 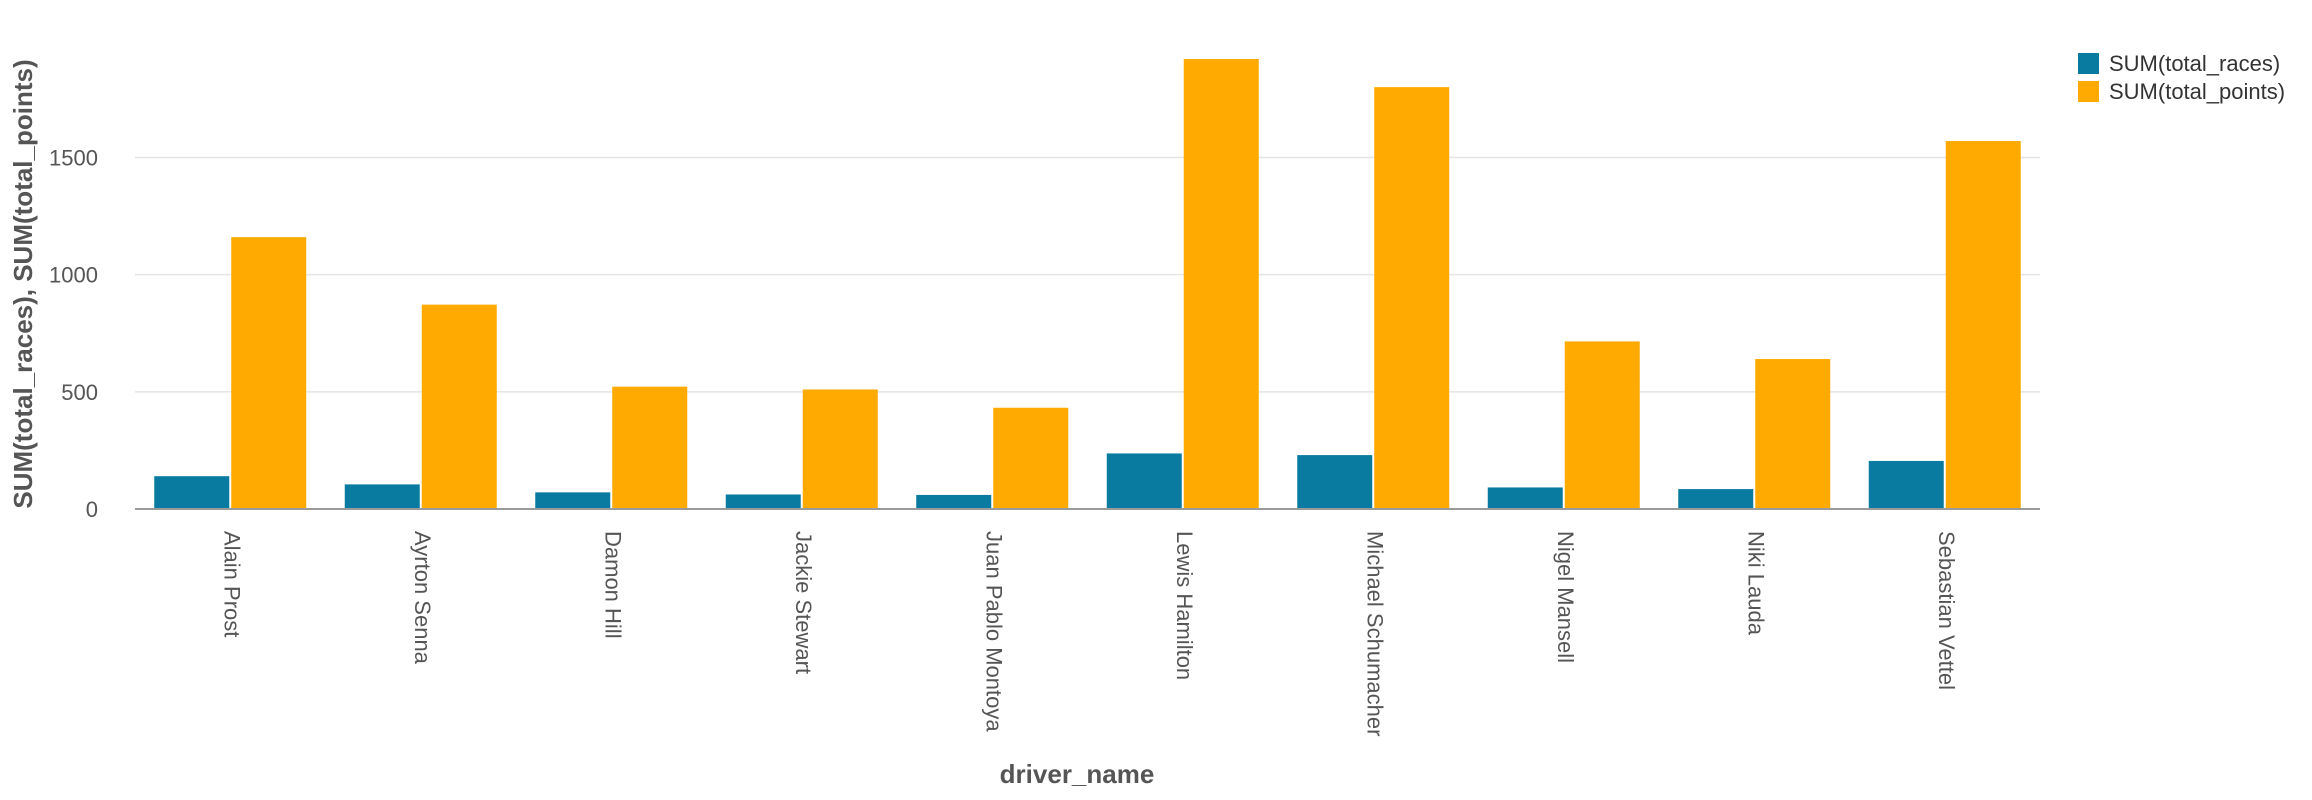 I want to click on y-tick-label: 1500, so click(x=73, y=157).